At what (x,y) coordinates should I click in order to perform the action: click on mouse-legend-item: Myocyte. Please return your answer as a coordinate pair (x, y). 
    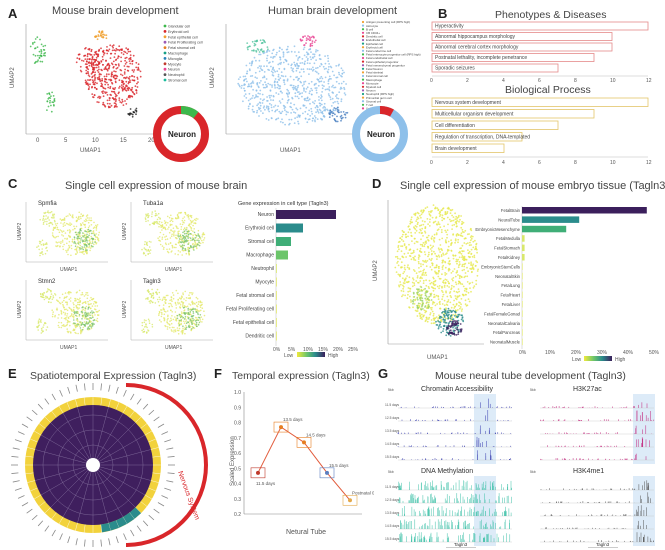
    Looking at the image, I should click on (174, 64).